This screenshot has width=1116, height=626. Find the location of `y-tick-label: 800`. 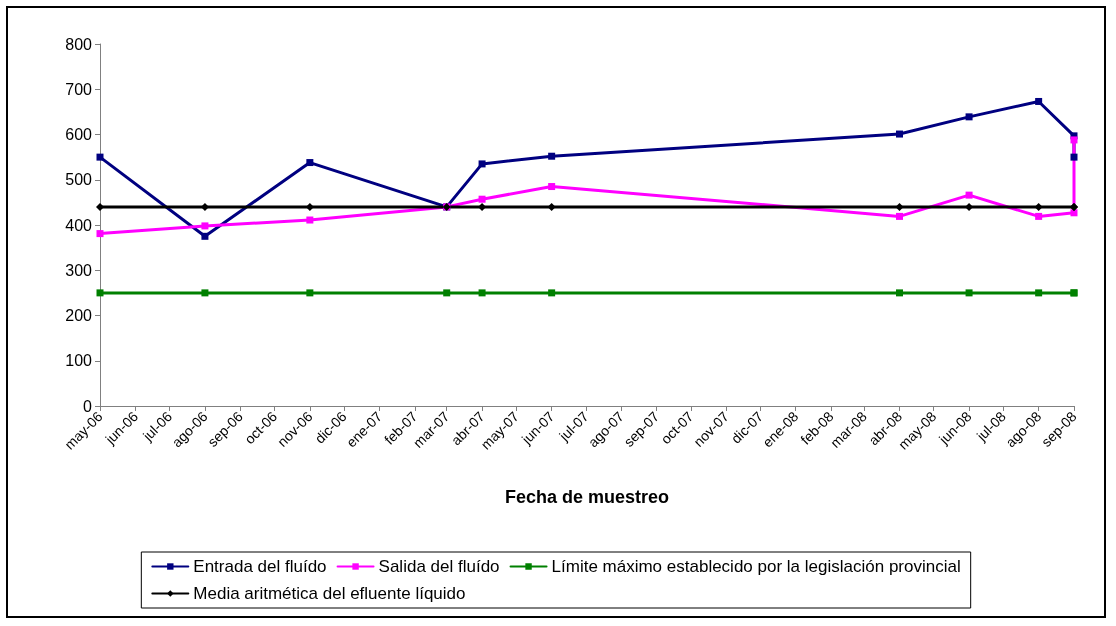

y-tick-label: 800 is located at coordinates (79, 44).